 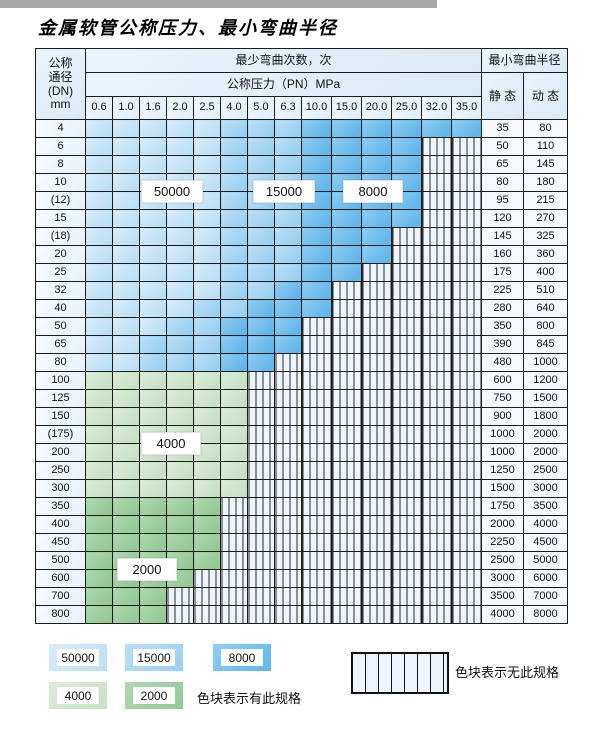 I want to click on dn-cell: 8, so click(x=60, y=164).